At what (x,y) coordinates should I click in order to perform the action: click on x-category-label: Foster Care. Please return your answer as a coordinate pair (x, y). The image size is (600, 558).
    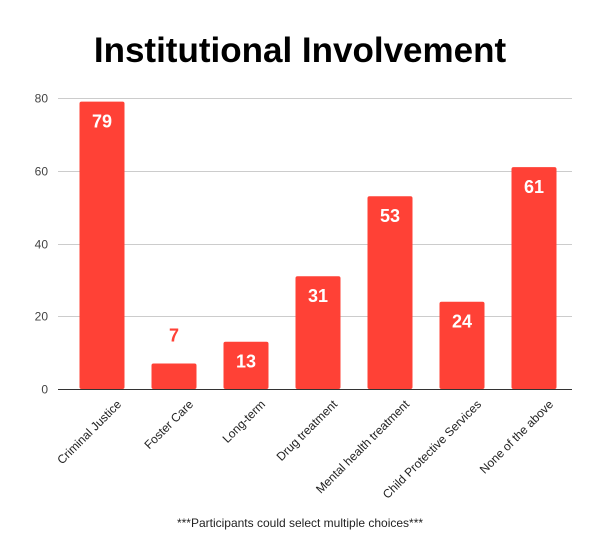
    Looking at the image, I should click on (168, 424).